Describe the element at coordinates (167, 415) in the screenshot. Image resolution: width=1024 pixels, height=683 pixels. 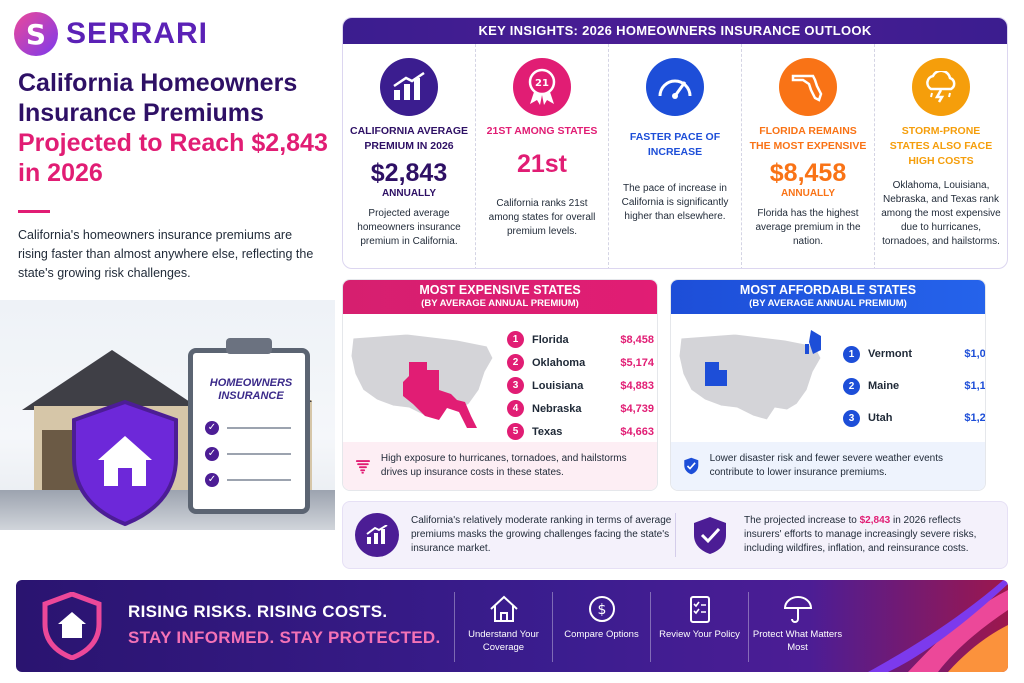
I see `house-illustration: HOMEOWNERS INSURANCE ✓ ✓ ✓` at that location.